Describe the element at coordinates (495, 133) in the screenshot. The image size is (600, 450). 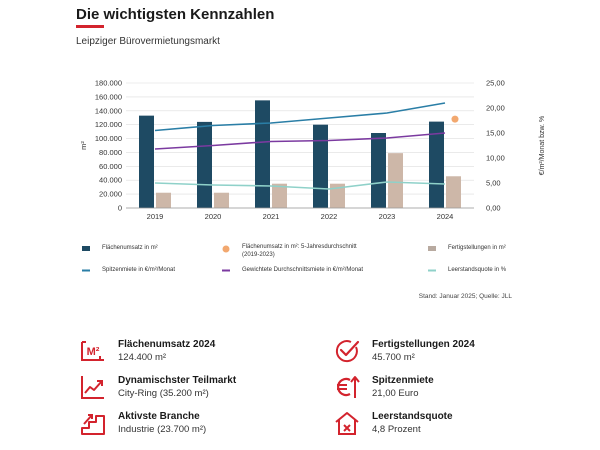
I see `y-right-tick-label: 15,00` at that location.